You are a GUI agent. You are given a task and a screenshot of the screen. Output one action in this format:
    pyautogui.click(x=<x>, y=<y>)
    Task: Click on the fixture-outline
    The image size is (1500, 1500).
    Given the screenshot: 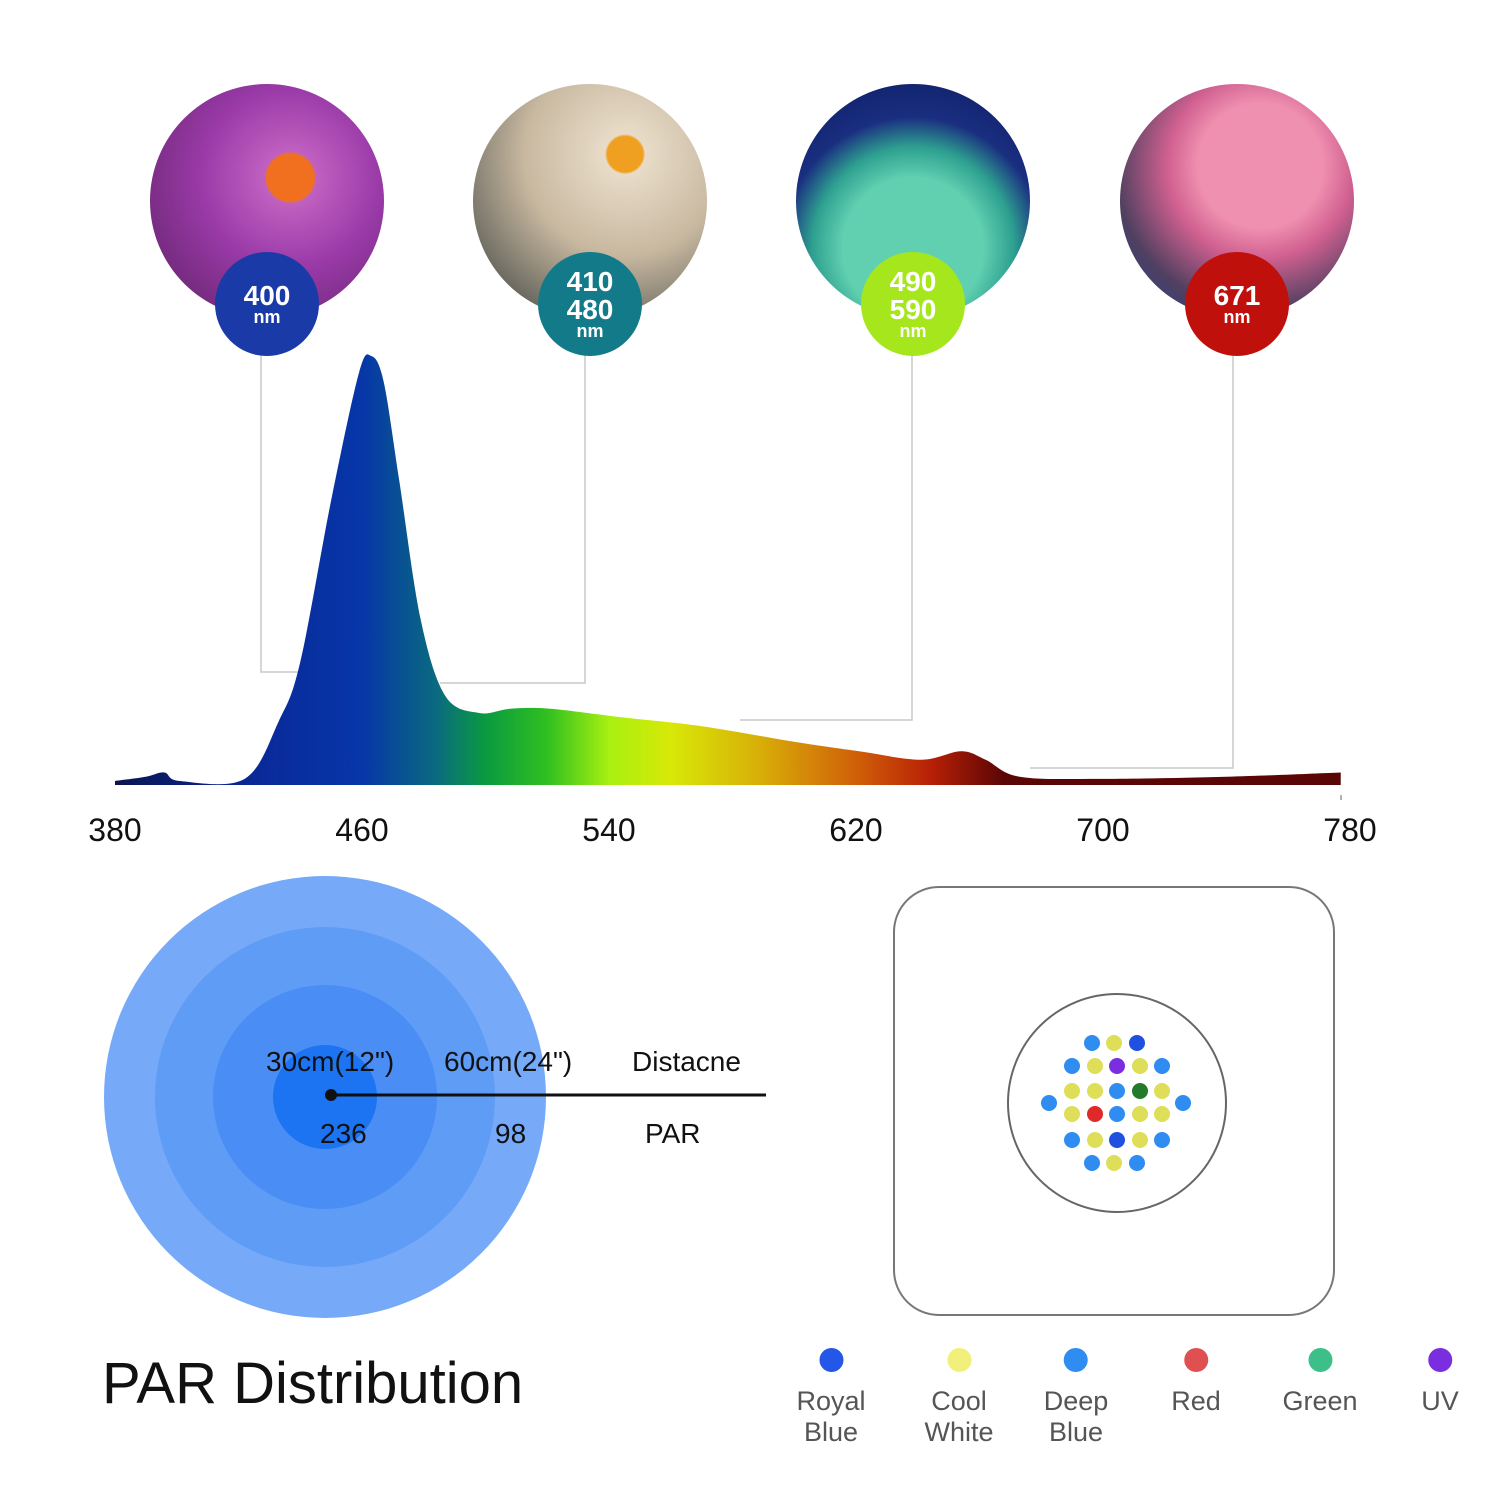 What is the action you would take?
    pyautogui.click(x=1114, y=1101)
    